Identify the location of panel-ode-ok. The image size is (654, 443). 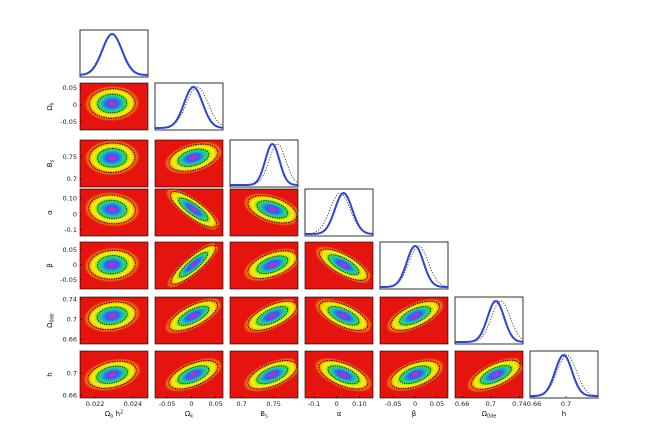
(189, 320).